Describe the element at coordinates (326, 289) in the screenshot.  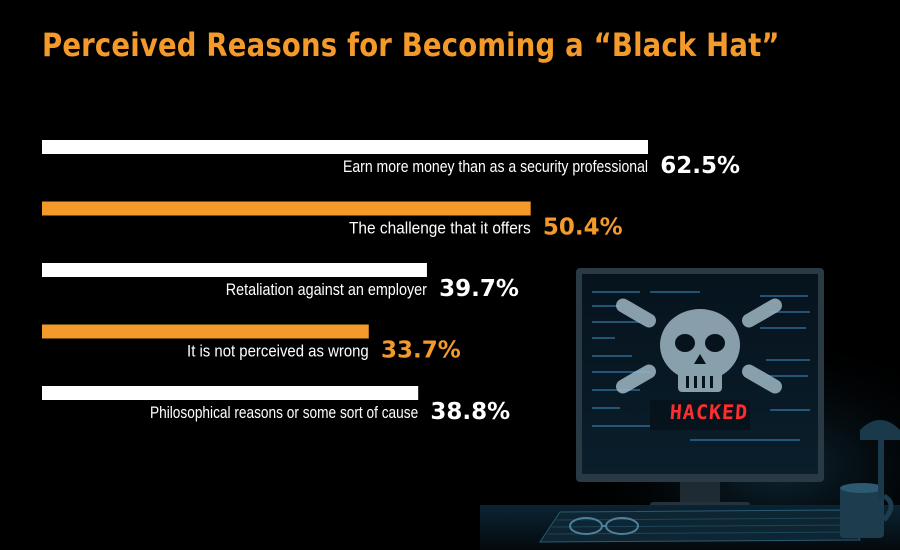
I see `category-label-3: Retaliation against an employer` at that location.